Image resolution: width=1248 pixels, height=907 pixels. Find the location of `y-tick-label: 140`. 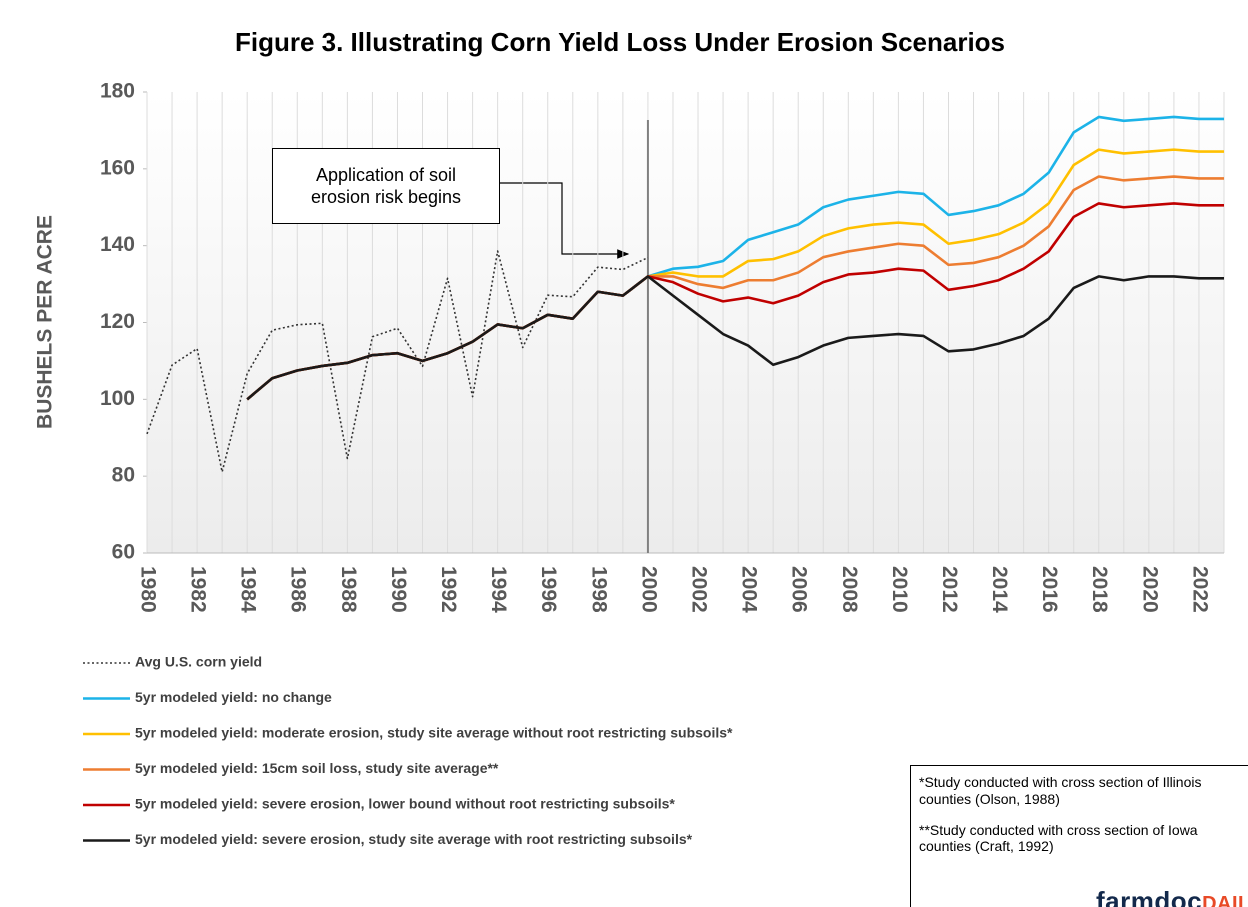

y-tick-label: 140 is located at coordinates (117, 244).